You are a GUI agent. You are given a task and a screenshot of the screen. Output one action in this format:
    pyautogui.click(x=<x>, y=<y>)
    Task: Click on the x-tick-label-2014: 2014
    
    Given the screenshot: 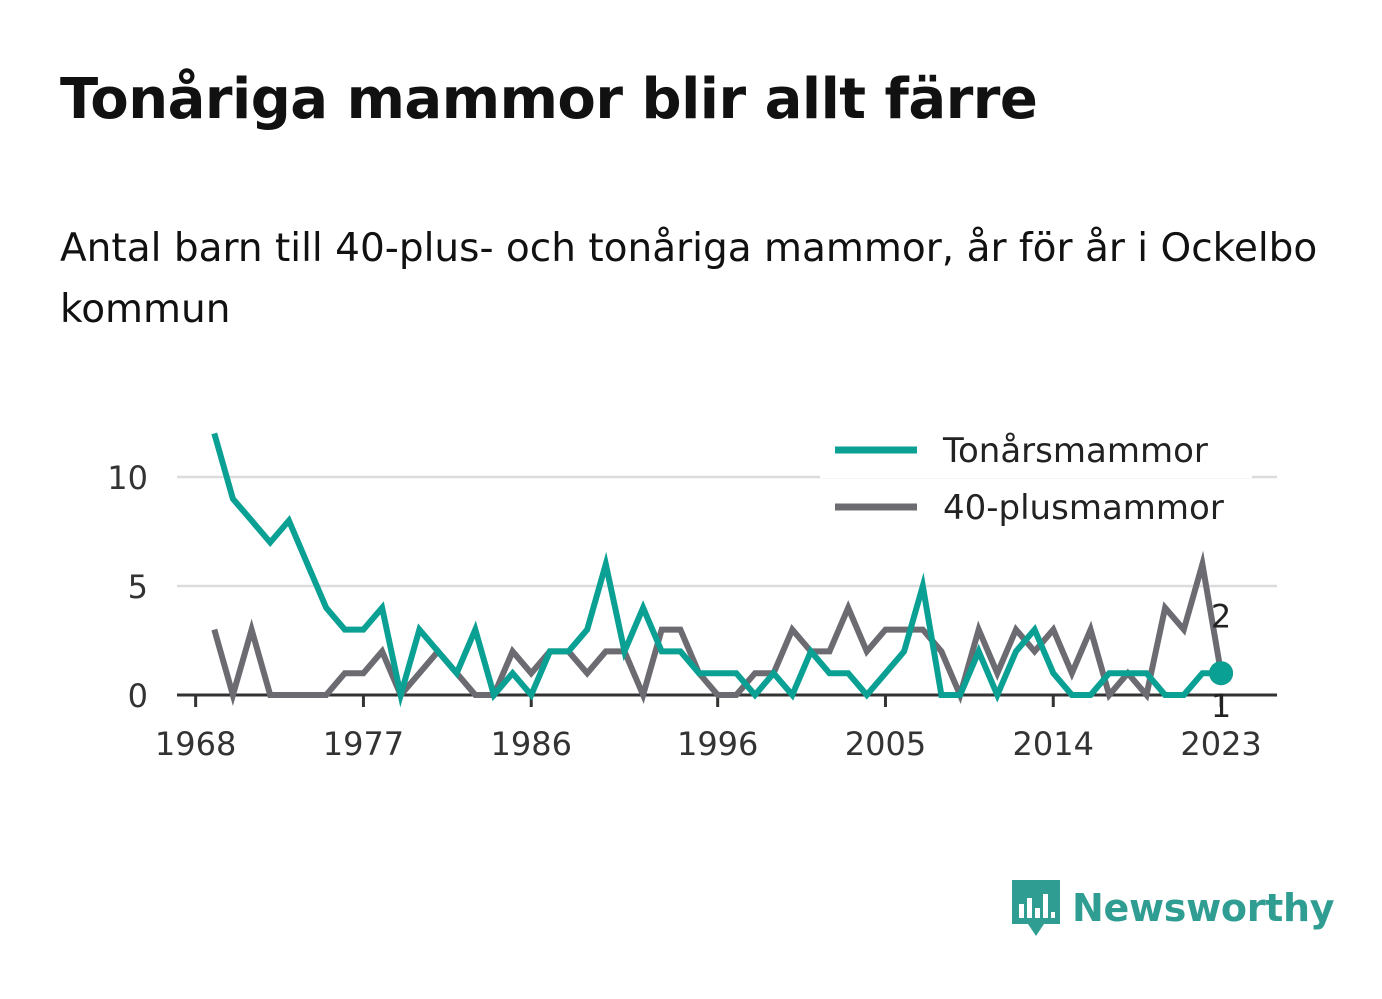 What is the action you would take?
    pyautogui.click(x=1053, y=744)
    